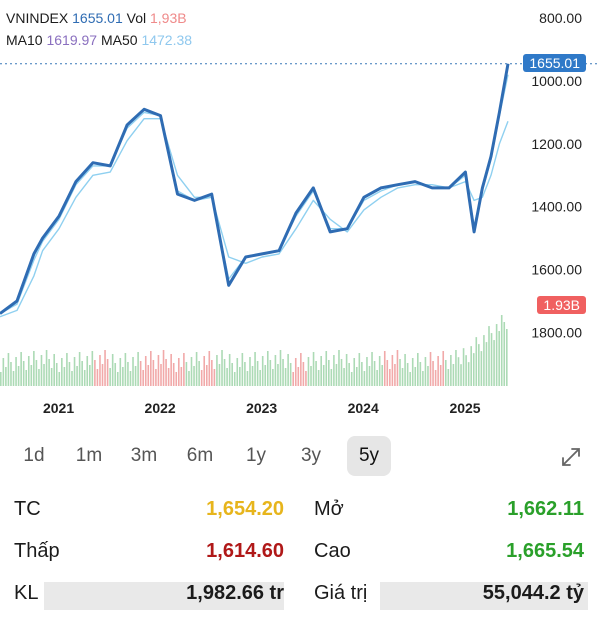 This screenshot has width=600, height=618. What do you see at coordinates (369, 456) in the screenshot?
I see `range-5y: 5y` at bounding box center [369, 456].